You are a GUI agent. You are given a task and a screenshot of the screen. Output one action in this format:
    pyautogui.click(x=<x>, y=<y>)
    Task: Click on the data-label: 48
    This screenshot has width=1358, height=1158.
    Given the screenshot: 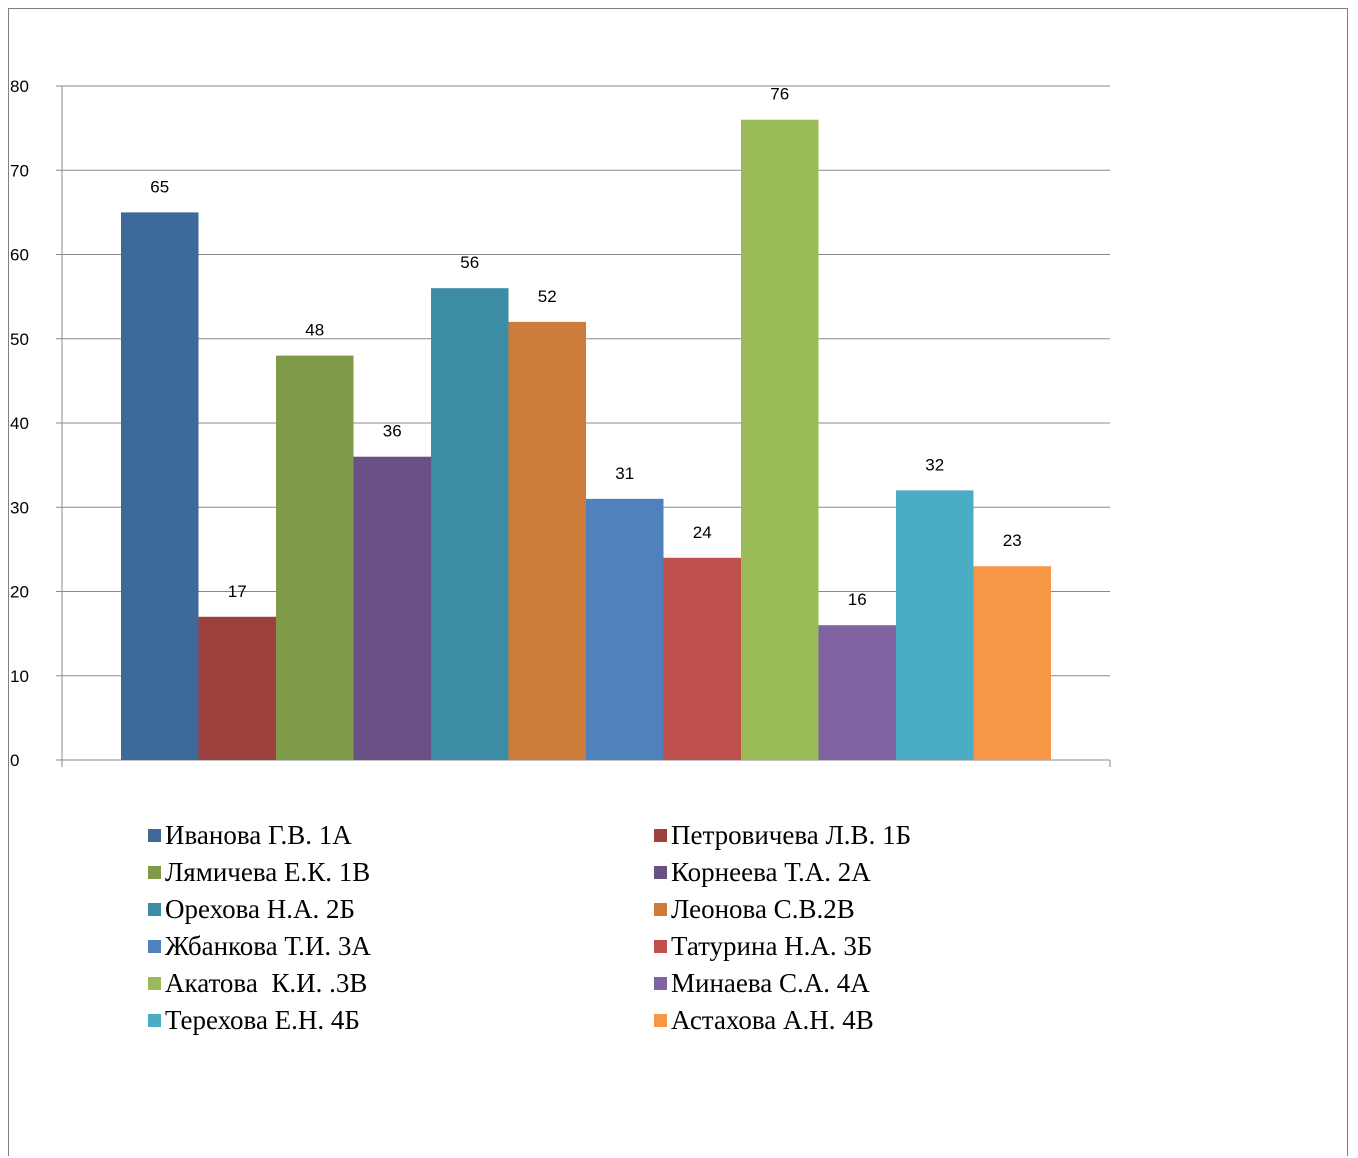 What is the action you would take?
    pyautogui.click(x=314, y=330)
    